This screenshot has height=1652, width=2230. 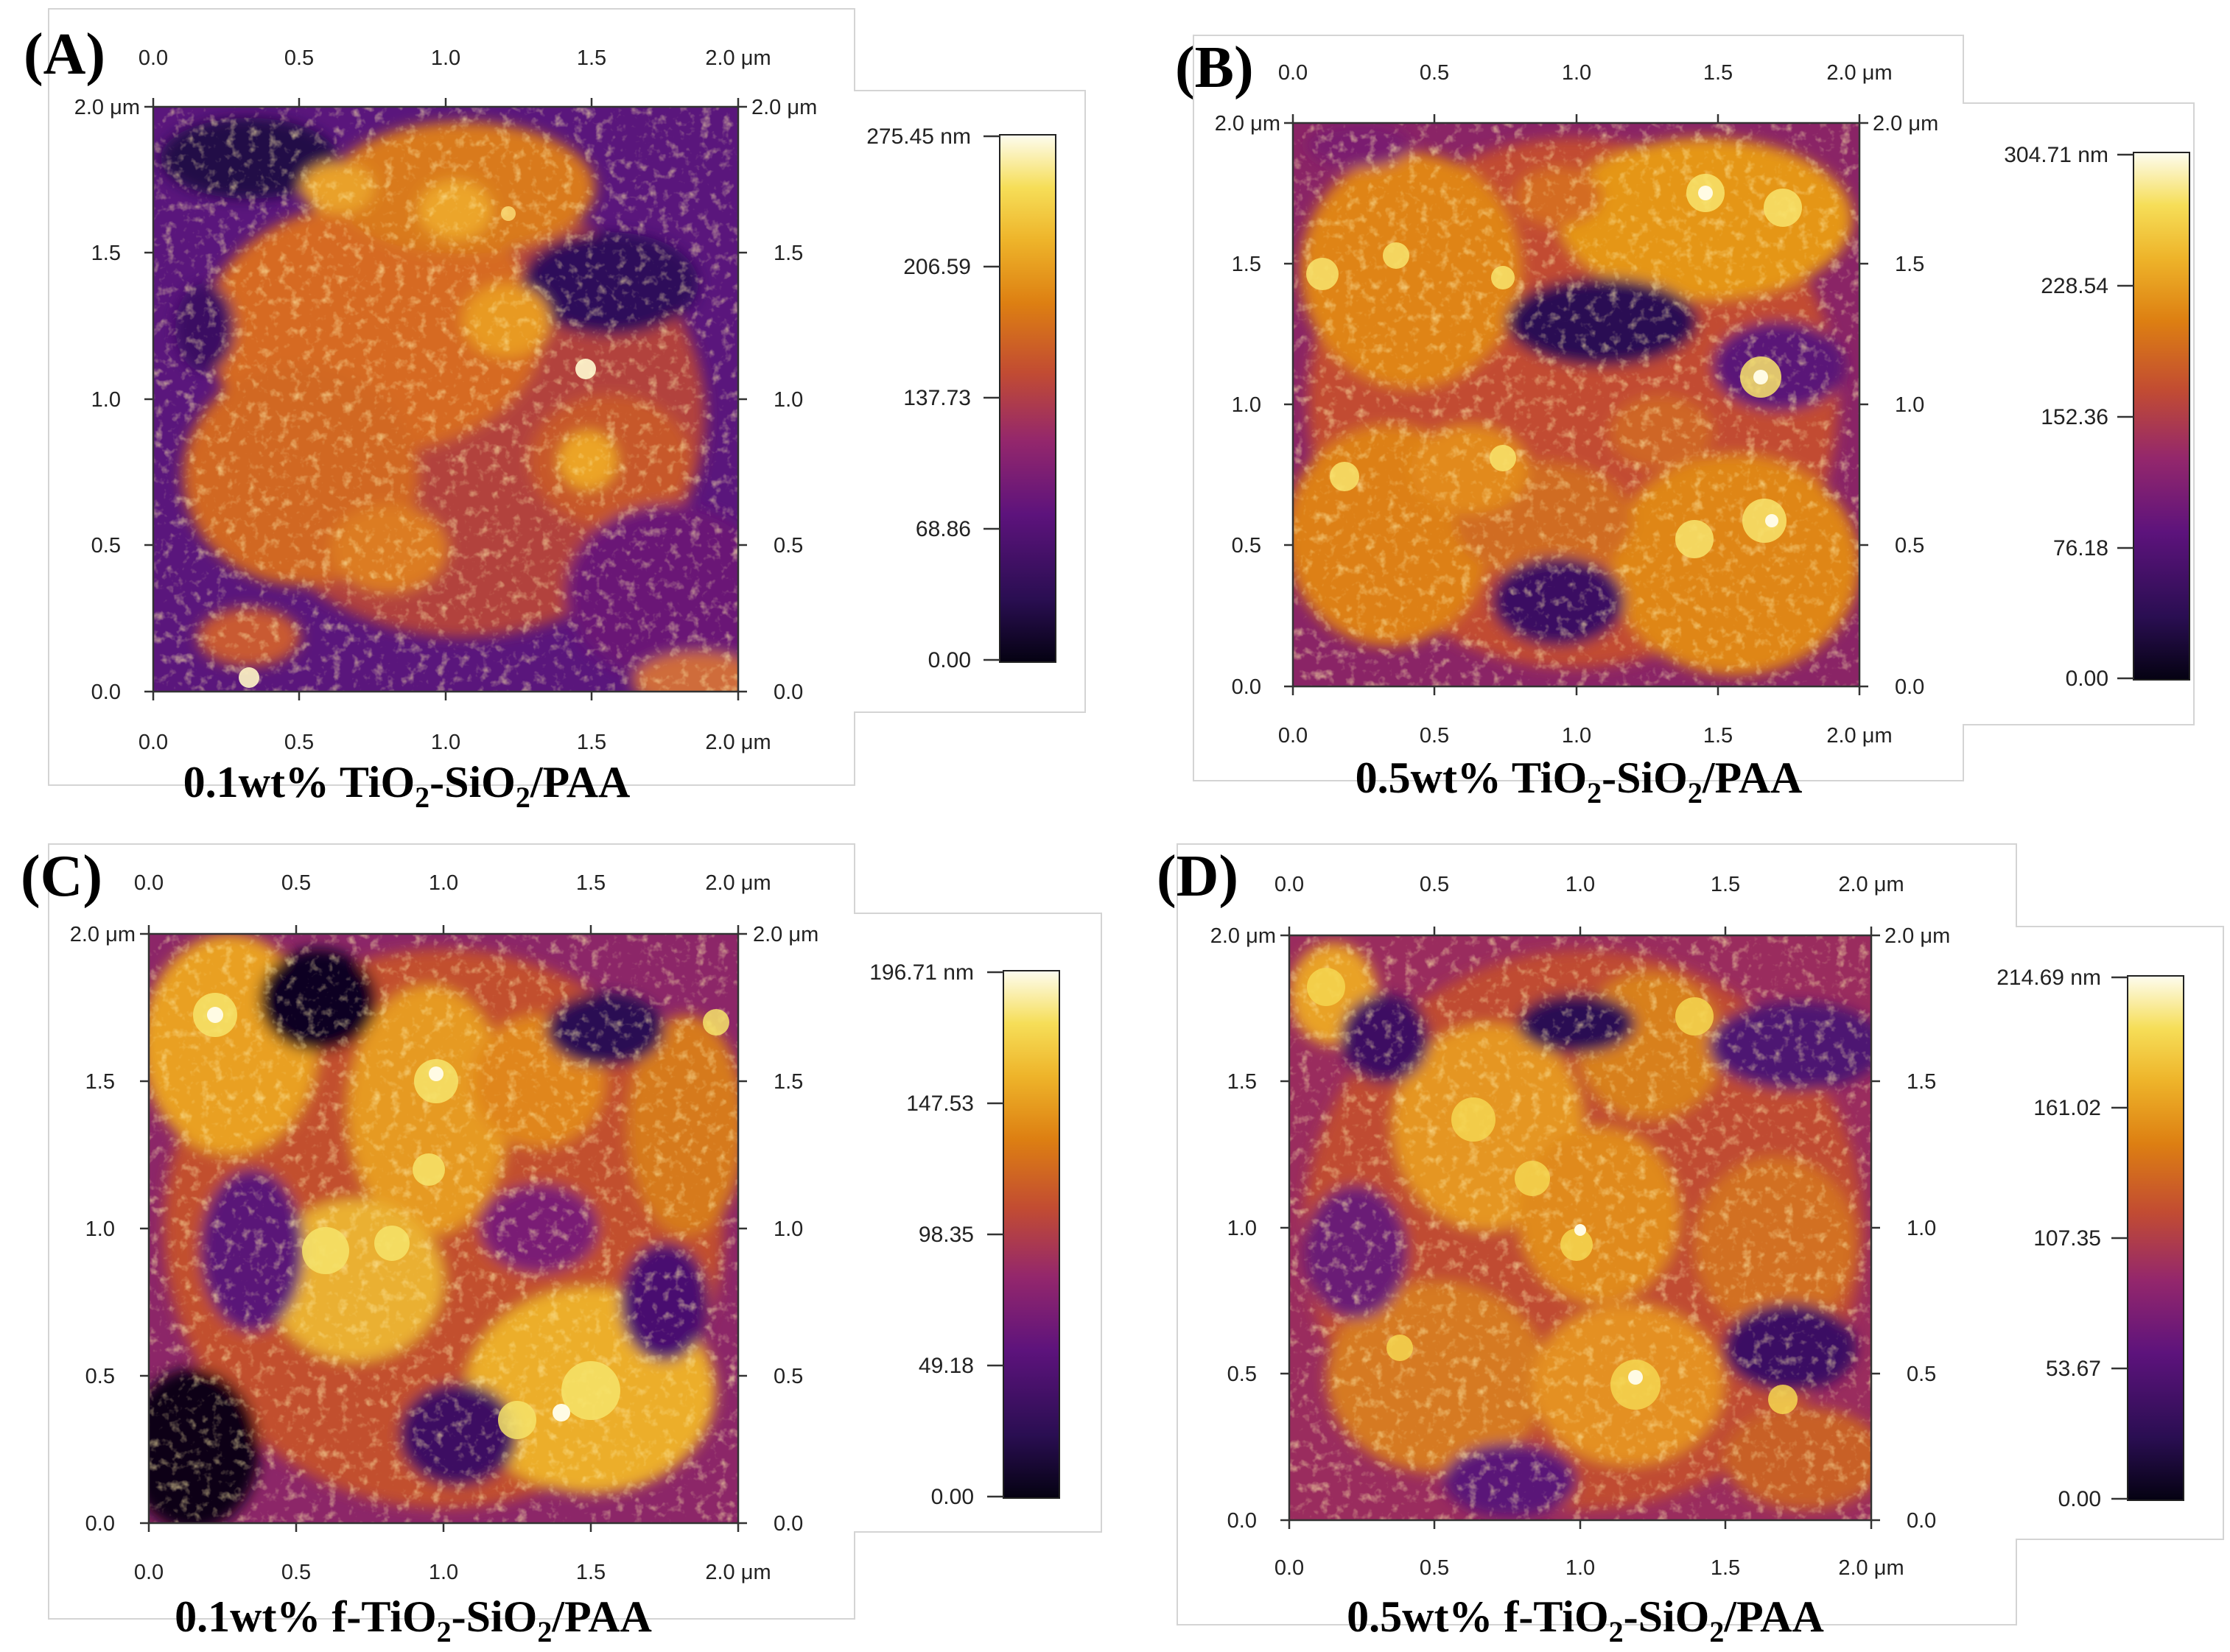 What do you see at coordinates (2074, 286) in the screenshot?
I see `colorbar-tick: 228.54` at bounding box center [2074, 286].